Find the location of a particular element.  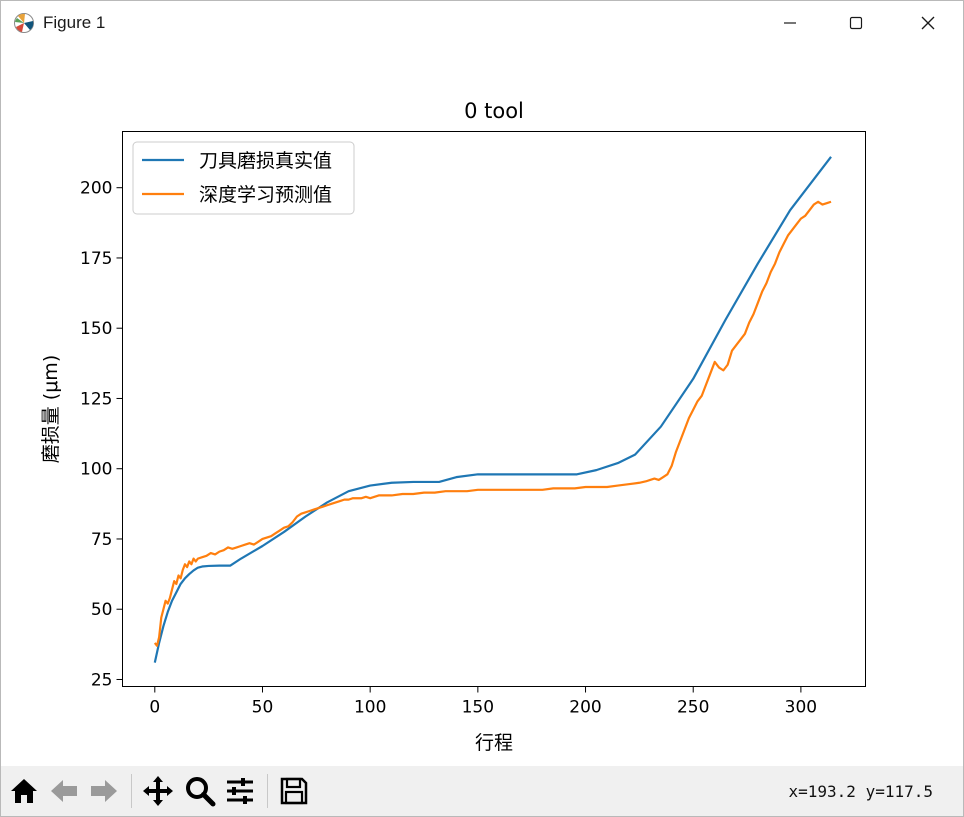

pan-button is located at coordinates (158, 791).